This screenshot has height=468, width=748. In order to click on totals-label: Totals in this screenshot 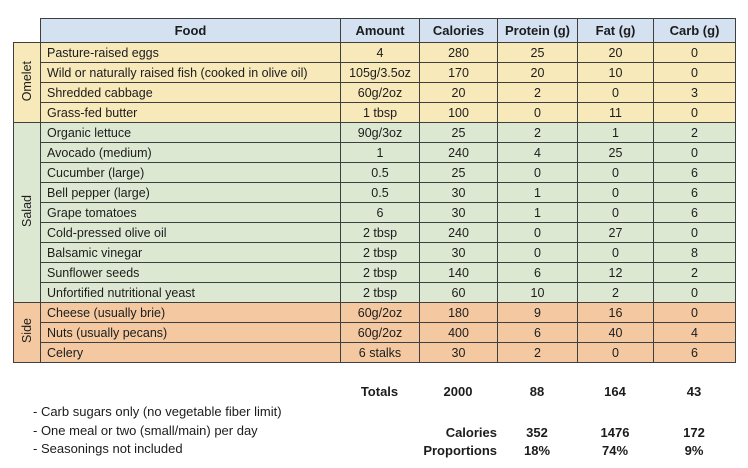, I will do `click(379, 391)`.